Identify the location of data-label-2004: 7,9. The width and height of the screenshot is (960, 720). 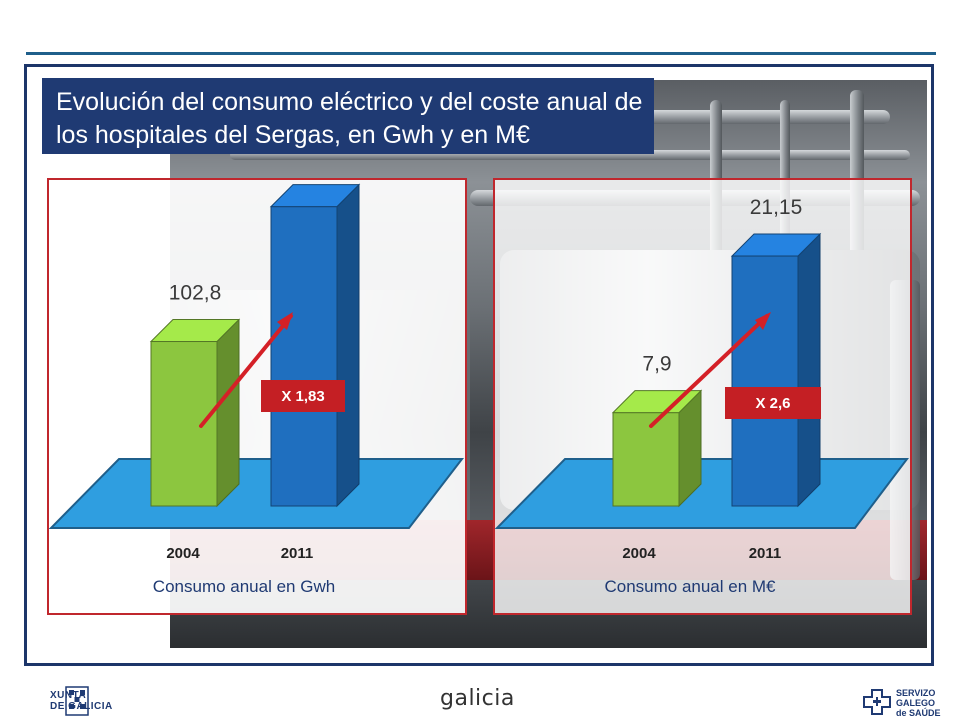
(656, 364).